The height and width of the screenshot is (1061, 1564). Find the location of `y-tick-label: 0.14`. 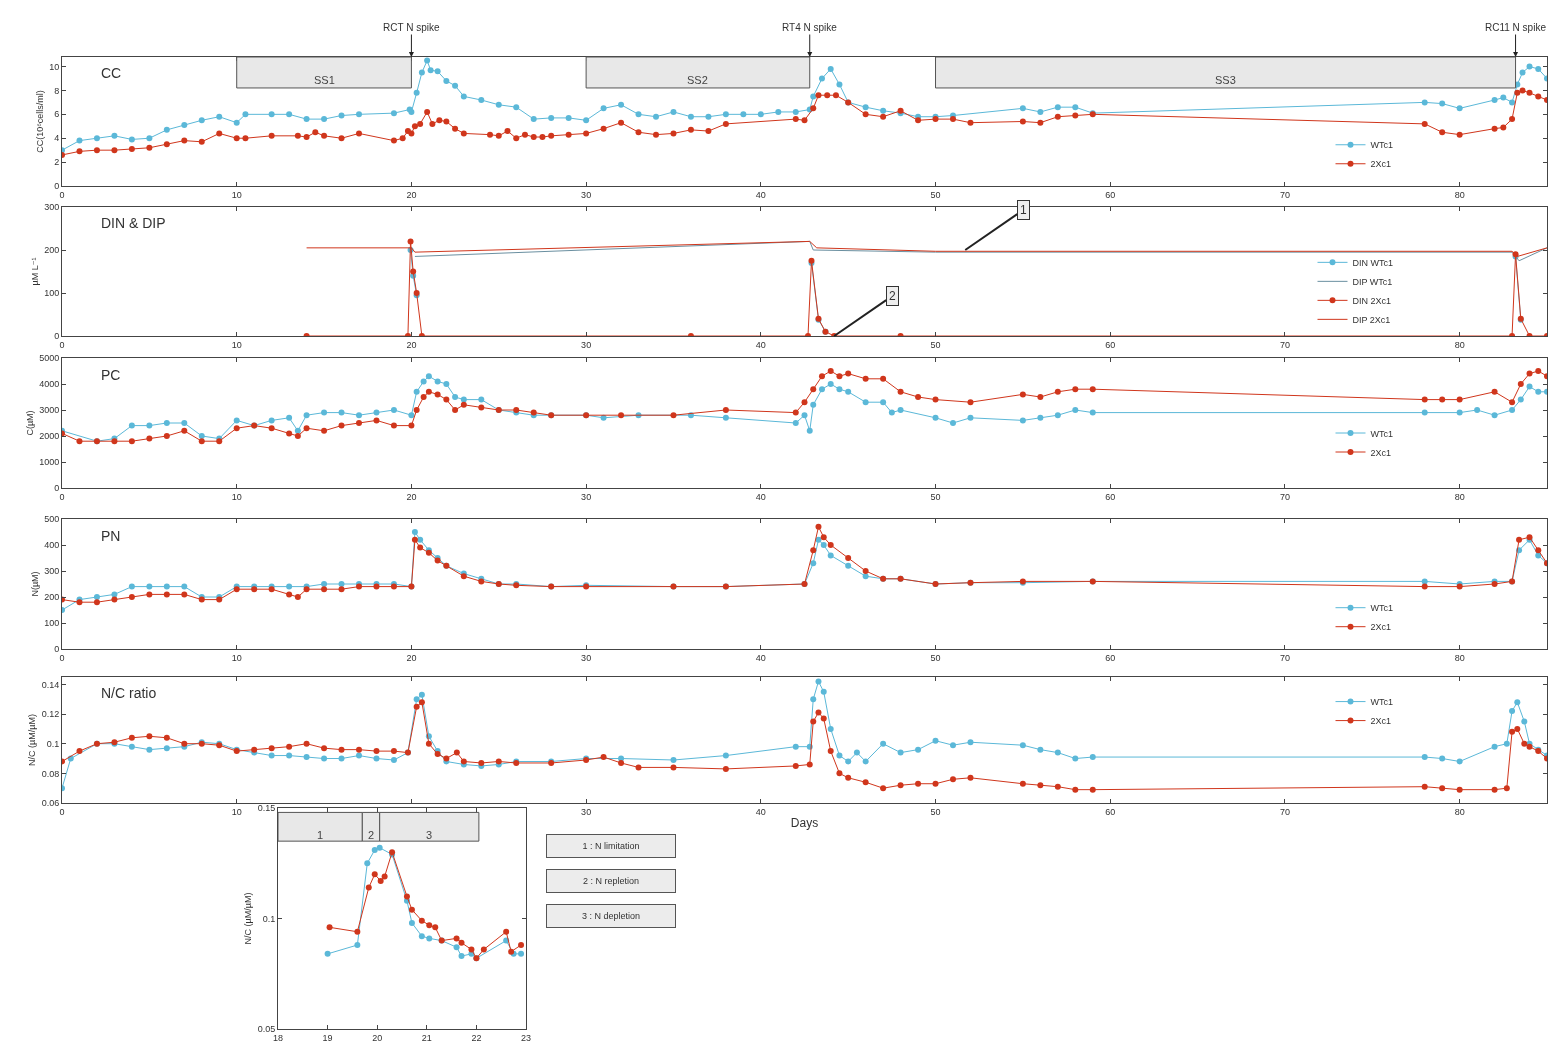

y-tick-label: 0.14 is located at coordinates (50, 684).